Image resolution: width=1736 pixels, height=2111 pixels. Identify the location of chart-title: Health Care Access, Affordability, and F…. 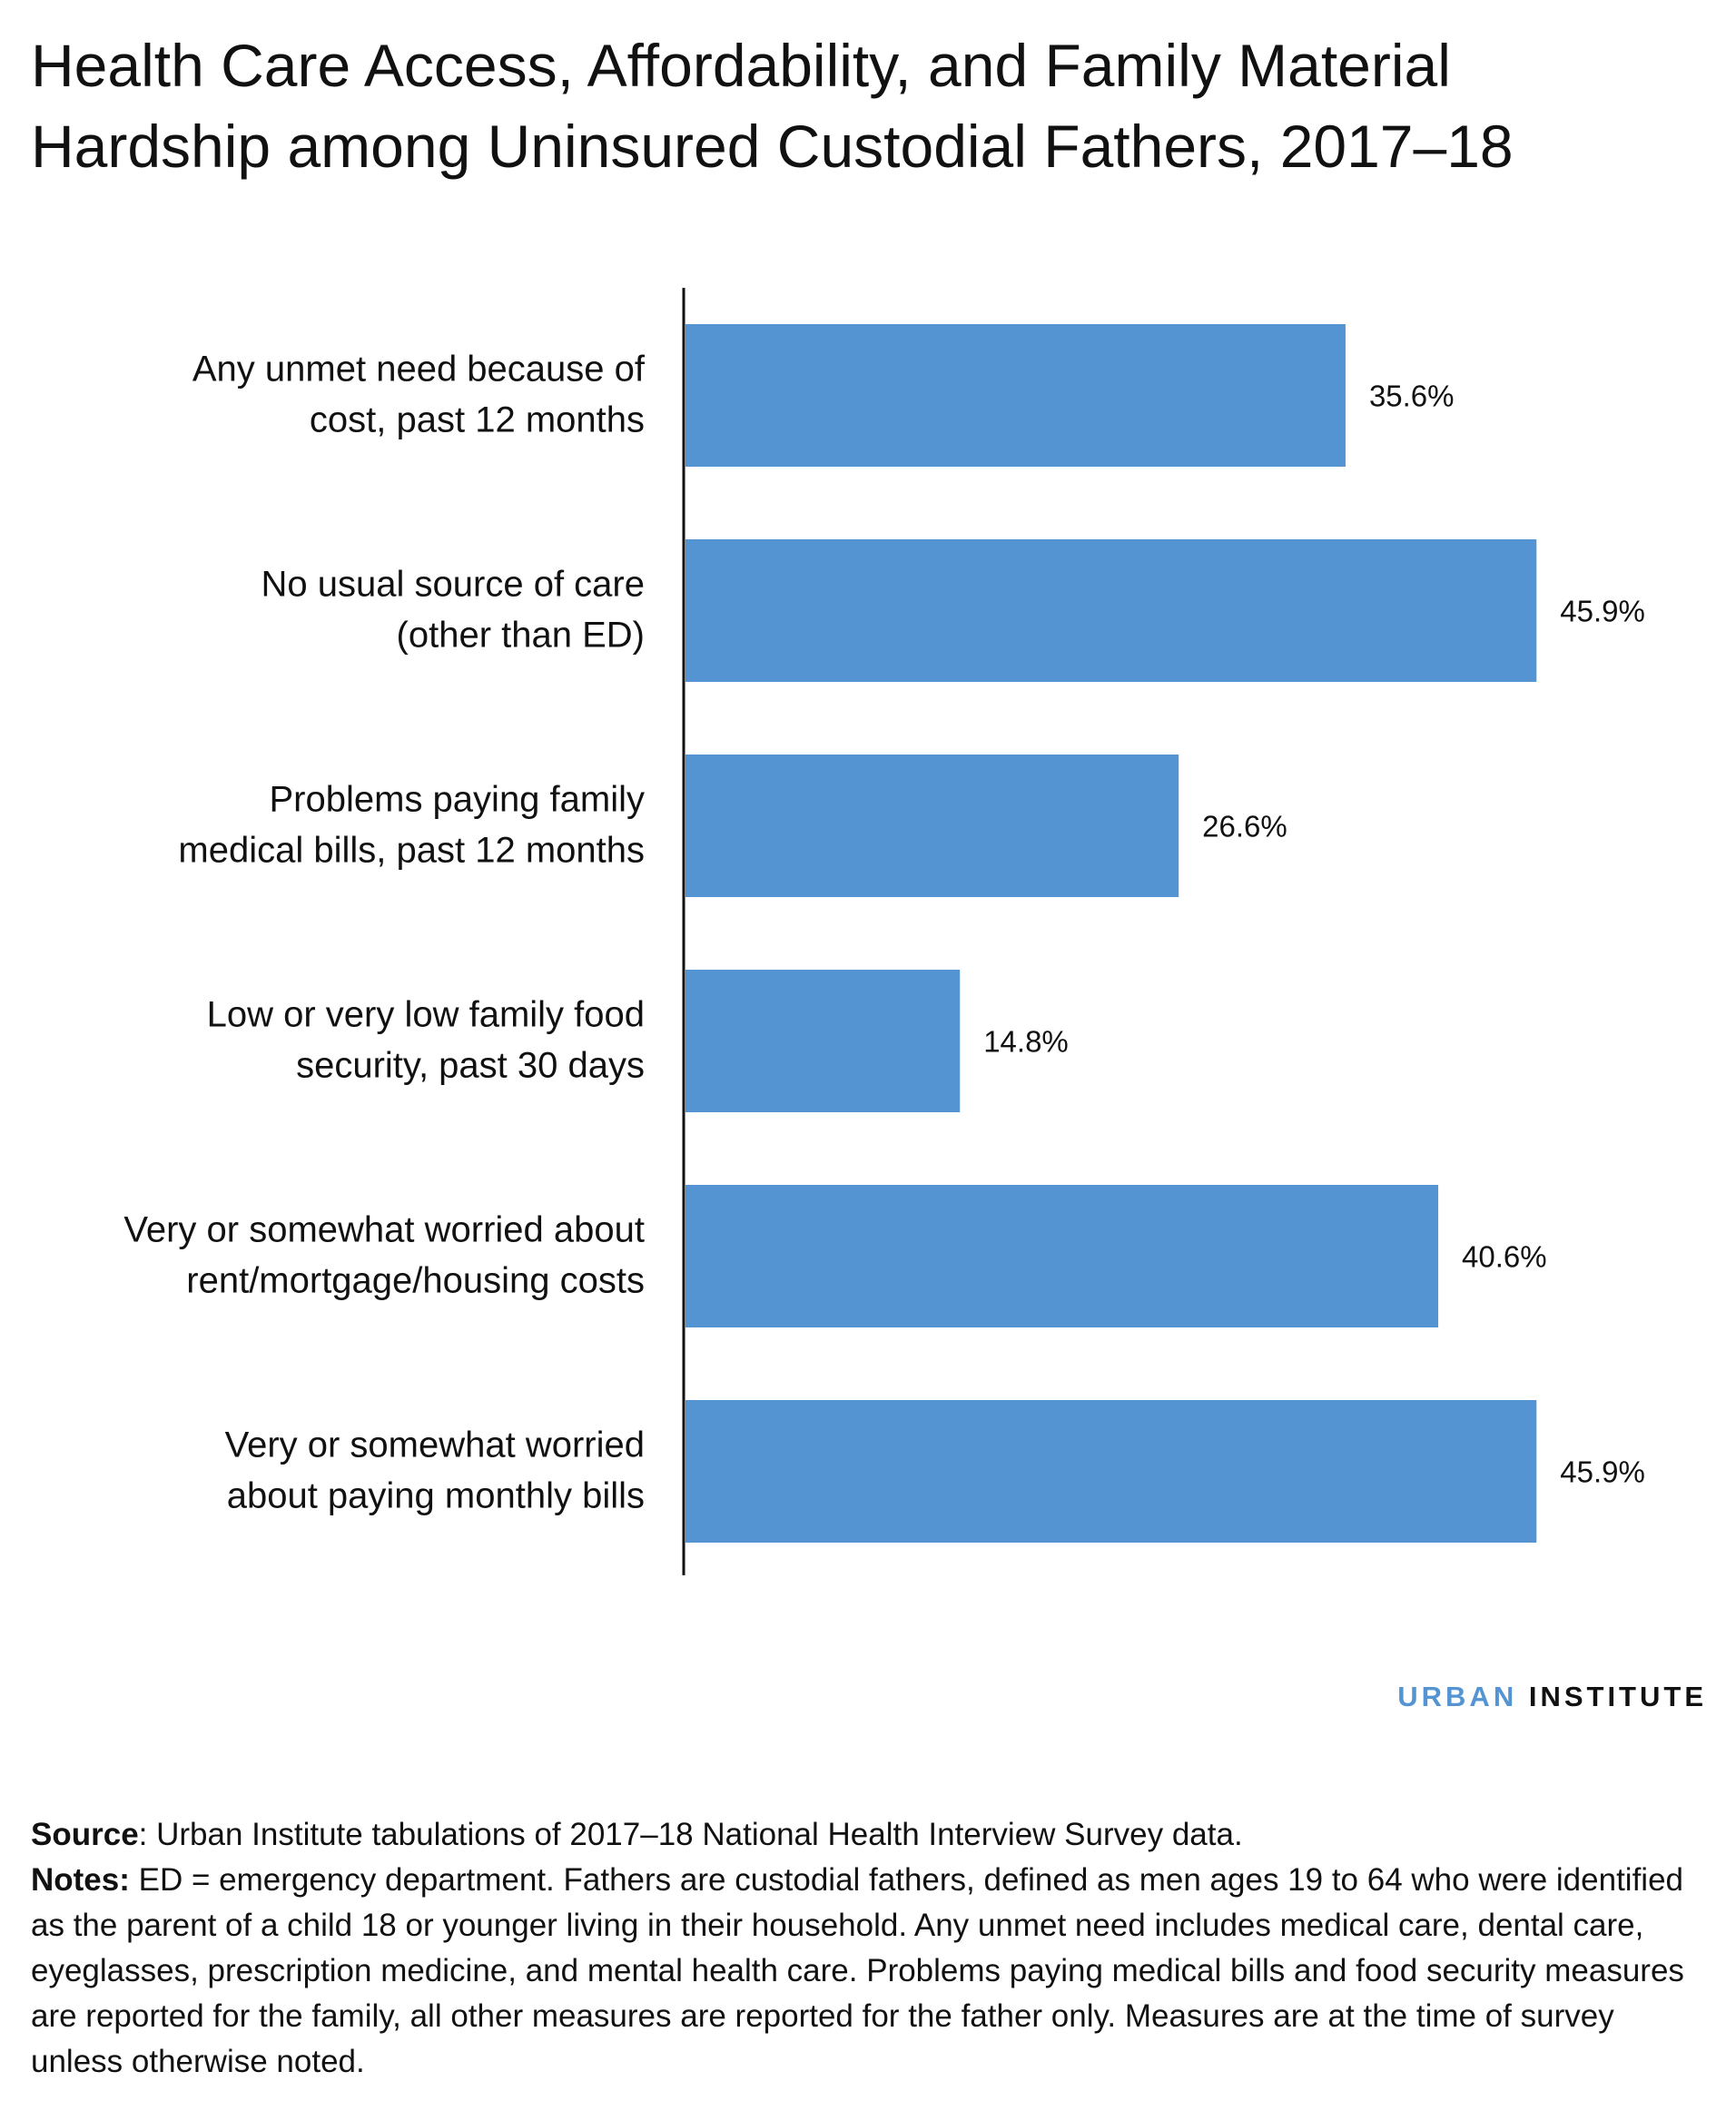
(866, 106).